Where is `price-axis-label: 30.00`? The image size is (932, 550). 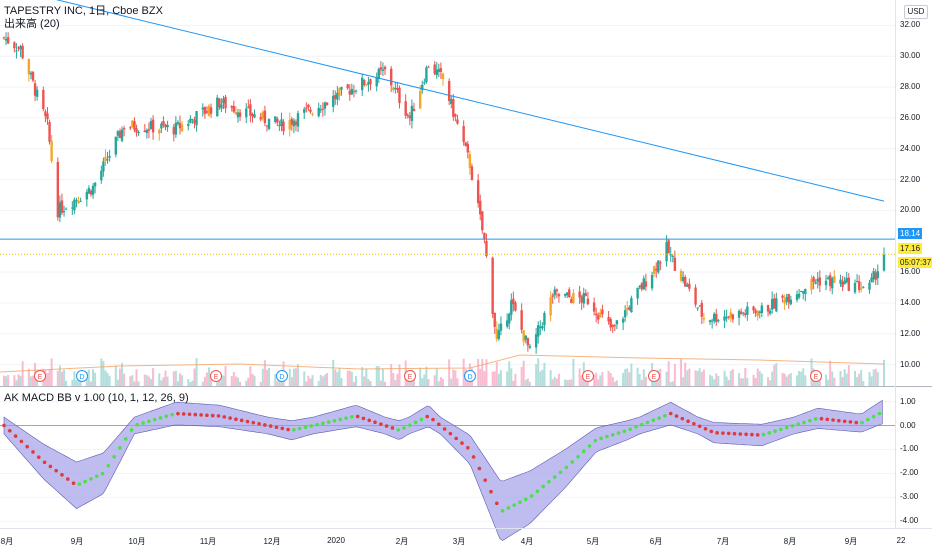 price-axis-label: 30.00 is located at coordinates (910, 56).